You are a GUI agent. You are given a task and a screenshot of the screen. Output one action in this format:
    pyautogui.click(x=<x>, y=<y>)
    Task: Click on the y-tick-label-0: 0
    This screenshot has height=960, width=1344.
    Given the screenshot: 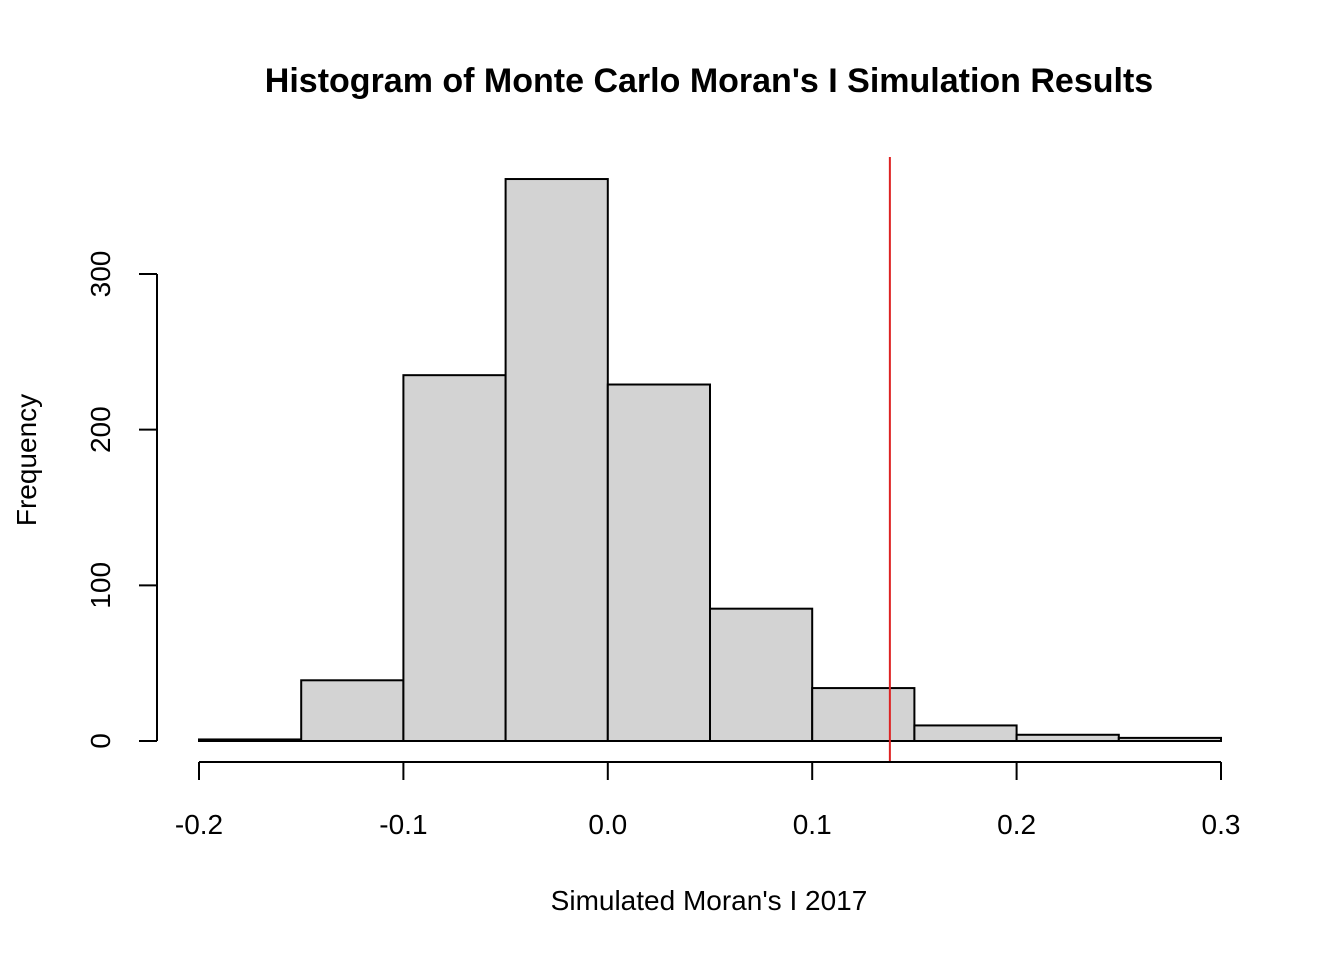 What is the action you would take?
    pyautogui.click(x=100, y=741)
    